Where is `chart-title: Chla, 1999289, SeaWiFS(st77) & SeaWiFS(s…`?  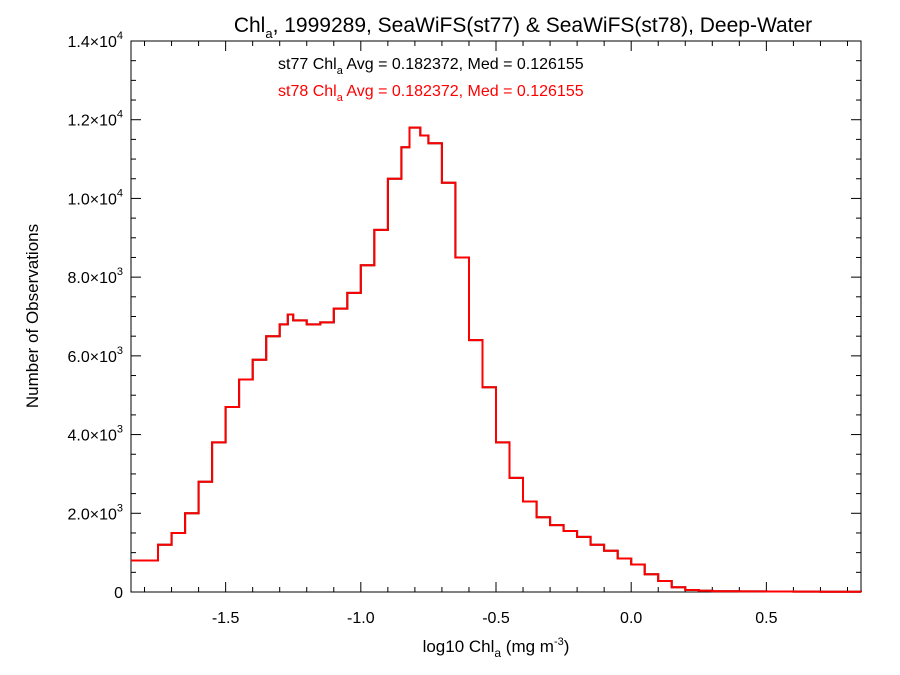 chart-title: Chla, 1999289, SeaWiFS(st77) & SeaWiFS(s… is located at coordinates (523, 27).